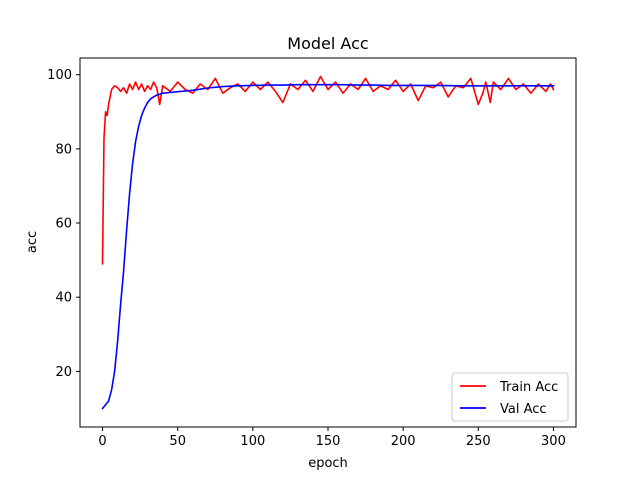 The image size is (640, 480). I want to click on x-tick-label: 0, so click(102, 441).